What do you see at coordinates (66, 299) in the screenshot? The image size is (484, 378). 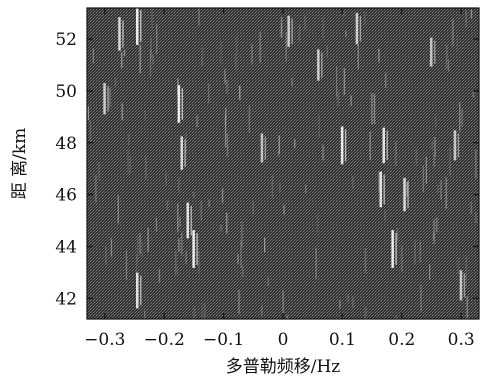 I see `y-tick-label: 42` at bounding box center [66, 299].